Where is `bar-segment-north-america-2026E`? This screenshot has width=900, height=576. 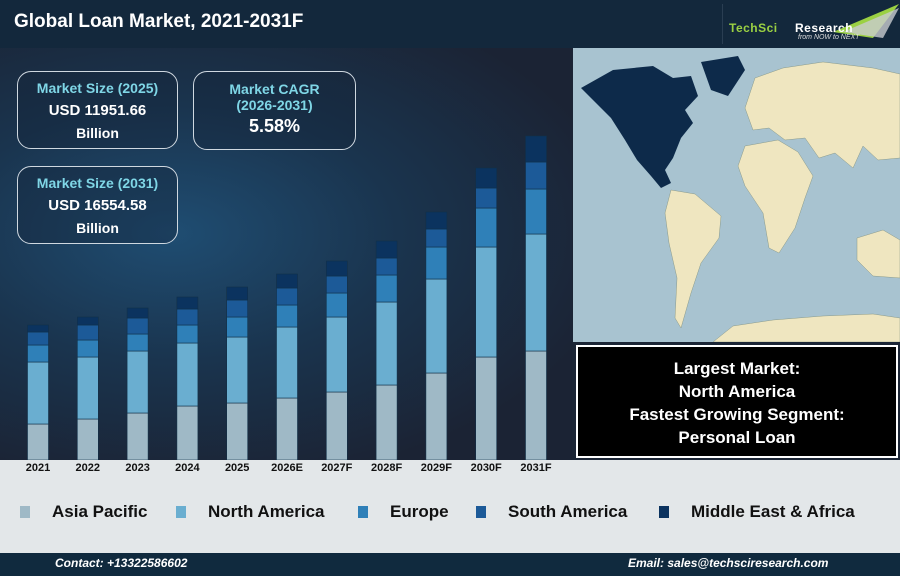 bar-segment-north-america-2026E is located at coordinates (287, 362).